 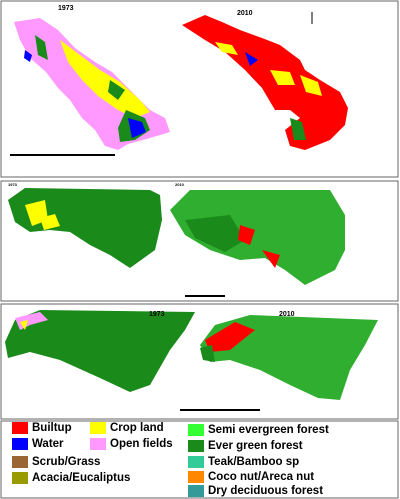 What do you see at coordinates (255, 446) in the screenshot?
I see `legend-label: Ever green forest` at bounding box center [255, 446].